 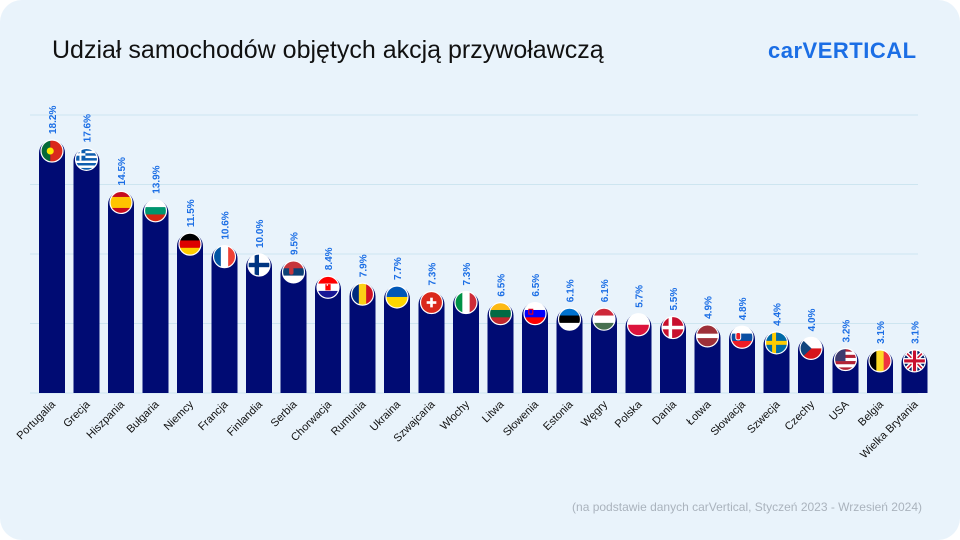 I want to click on category-label: Dania, so click(x=664, y=412).